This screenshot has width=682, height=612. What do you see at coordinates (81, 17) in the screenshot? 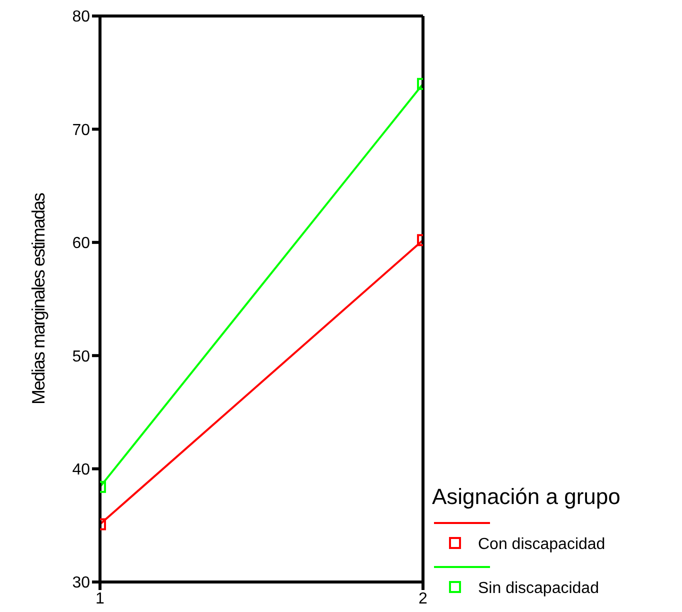
I see `y-tick-label: 80` at bounding box center [81, 17].